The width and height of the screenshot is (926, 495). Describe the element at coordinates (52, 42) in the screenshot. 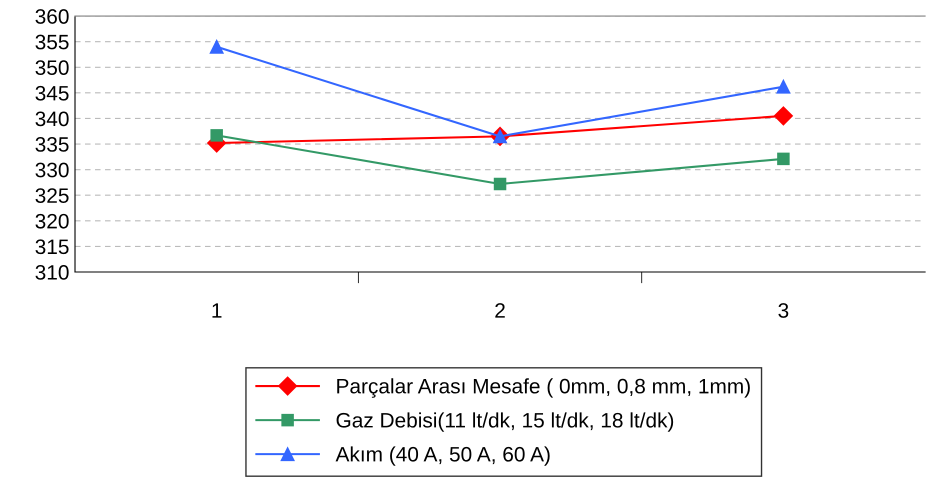

I see `y-tick-label: 355` at that location.